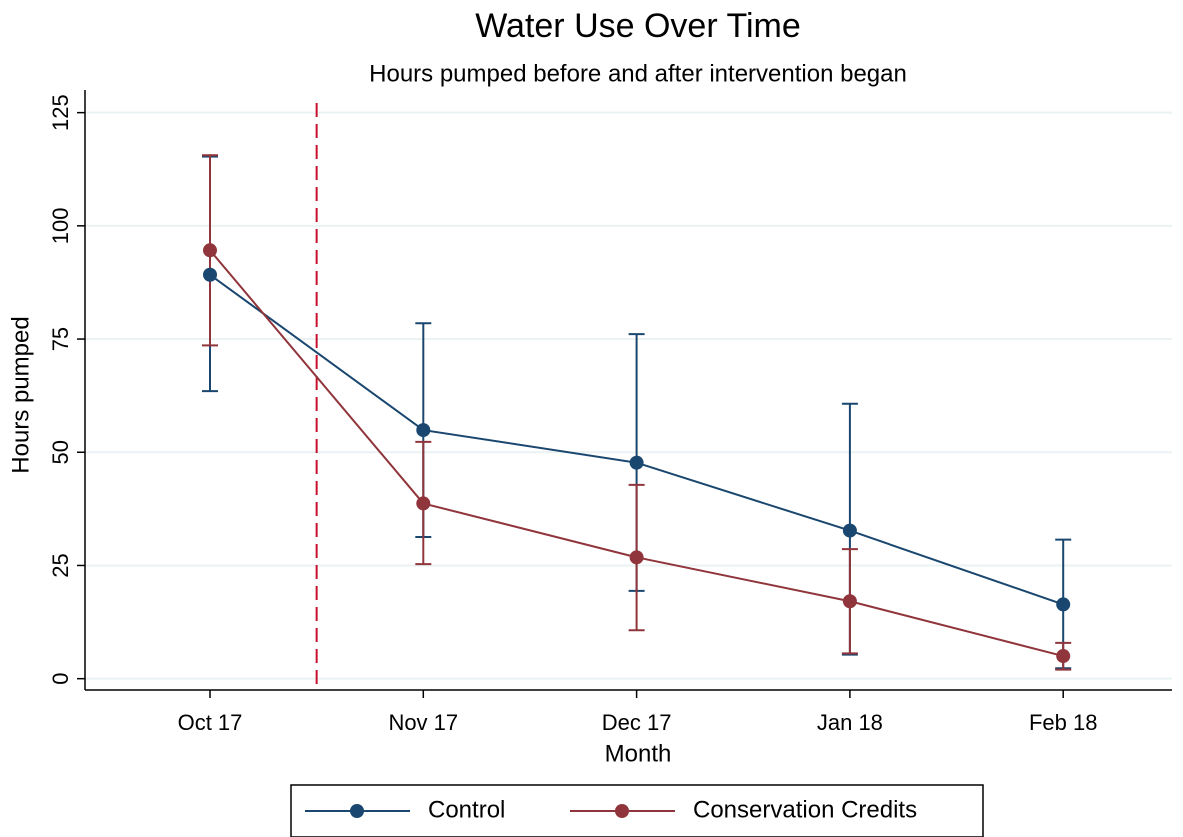 The height and width of the screenshot is (837, 1183). I want to click on y-tick-label: 75, so click(60, 339).